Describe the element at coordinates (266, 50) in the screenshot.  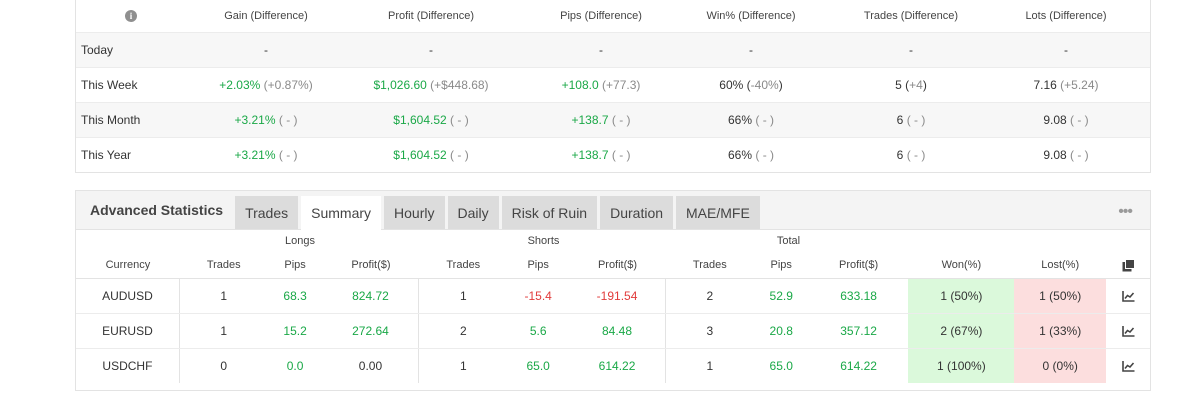
I see `gain-value: -` at that location.